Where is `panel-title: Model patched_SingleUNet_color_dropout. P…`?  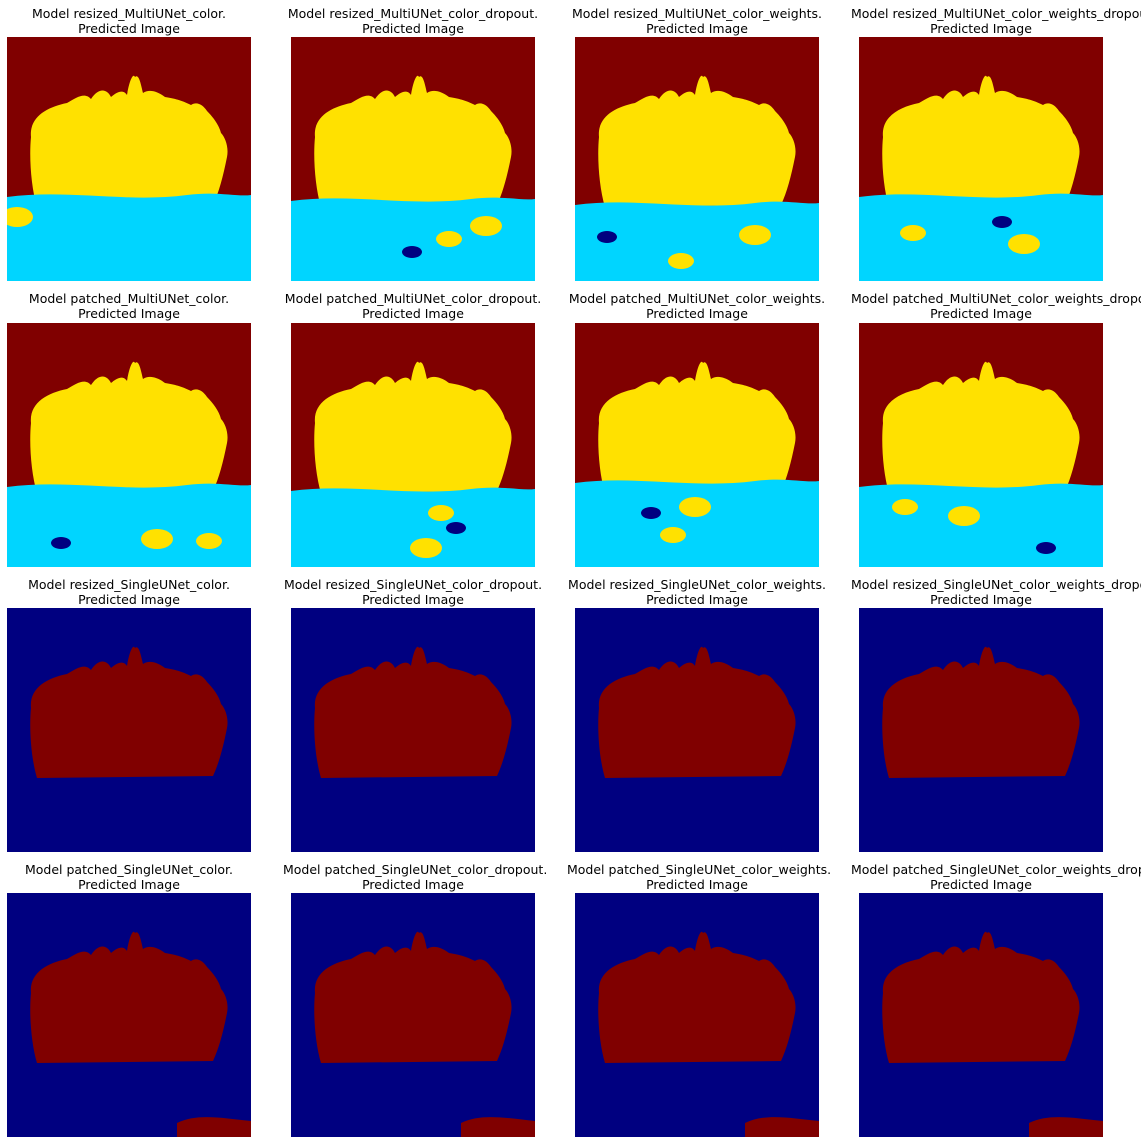
panel-title: Model patched_SingleUNet_color_dropout. P… is located at coordinates (415, 877).